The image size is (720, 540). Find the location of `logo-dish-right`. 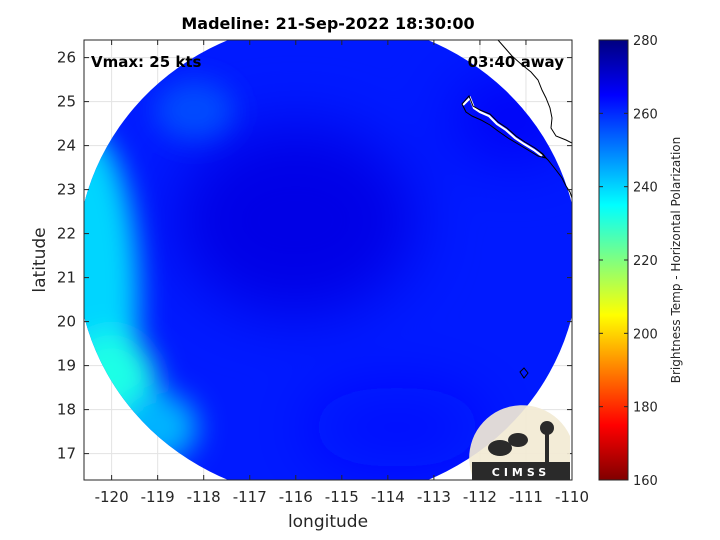

logo-dish-right is located at coordinates (518, 440).